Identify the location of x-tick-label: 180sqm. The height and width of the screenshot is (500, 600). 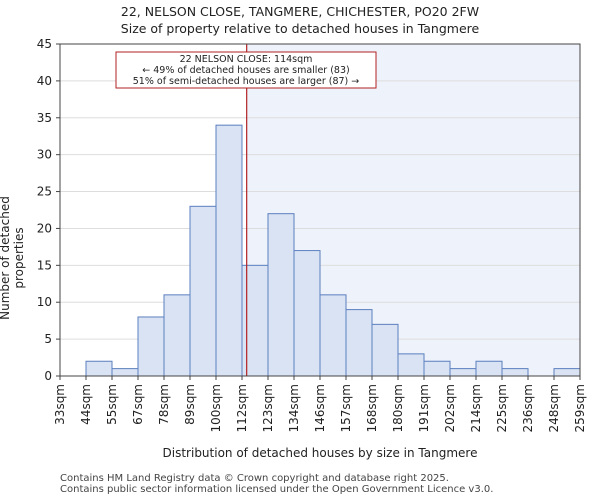
(398, 408).